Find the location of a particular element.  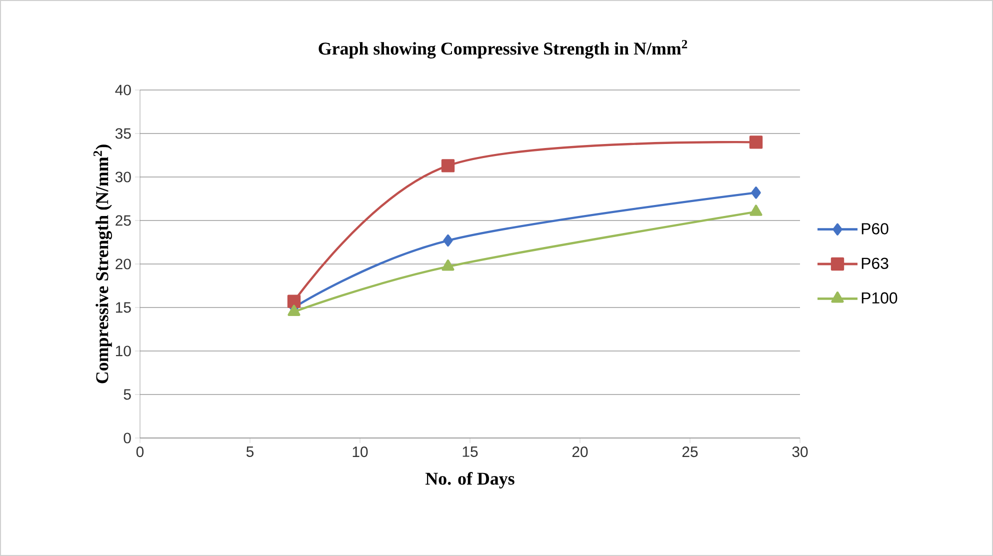

y-tick-label: 5 is located at coordinates (127, 394).